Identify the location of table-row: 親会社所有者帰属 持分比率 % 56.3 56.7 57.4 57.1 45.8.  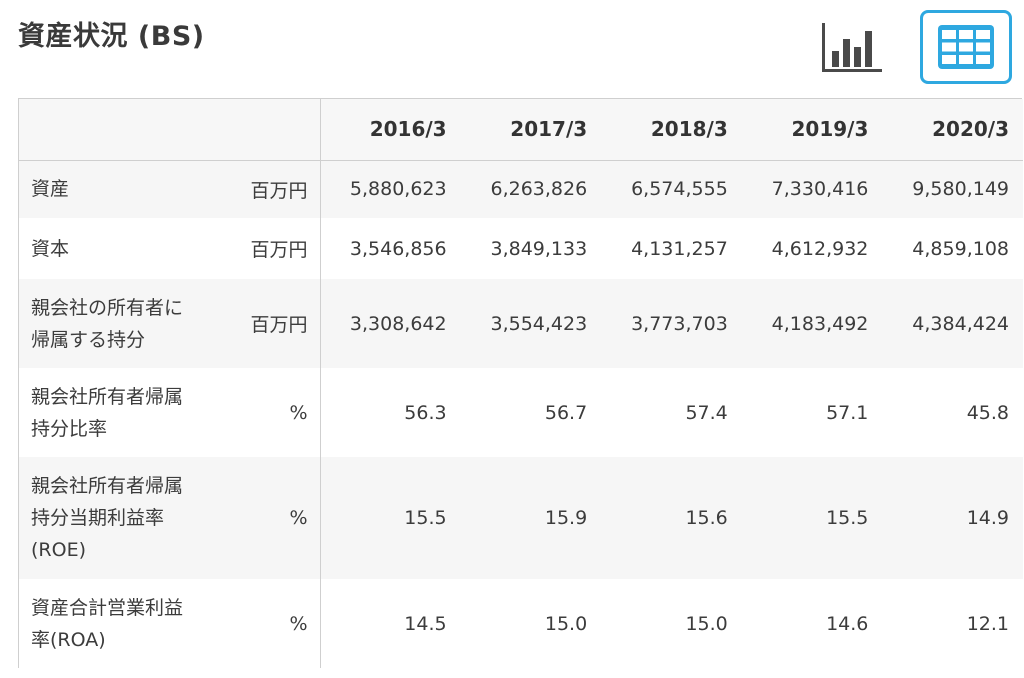
(521, 412).